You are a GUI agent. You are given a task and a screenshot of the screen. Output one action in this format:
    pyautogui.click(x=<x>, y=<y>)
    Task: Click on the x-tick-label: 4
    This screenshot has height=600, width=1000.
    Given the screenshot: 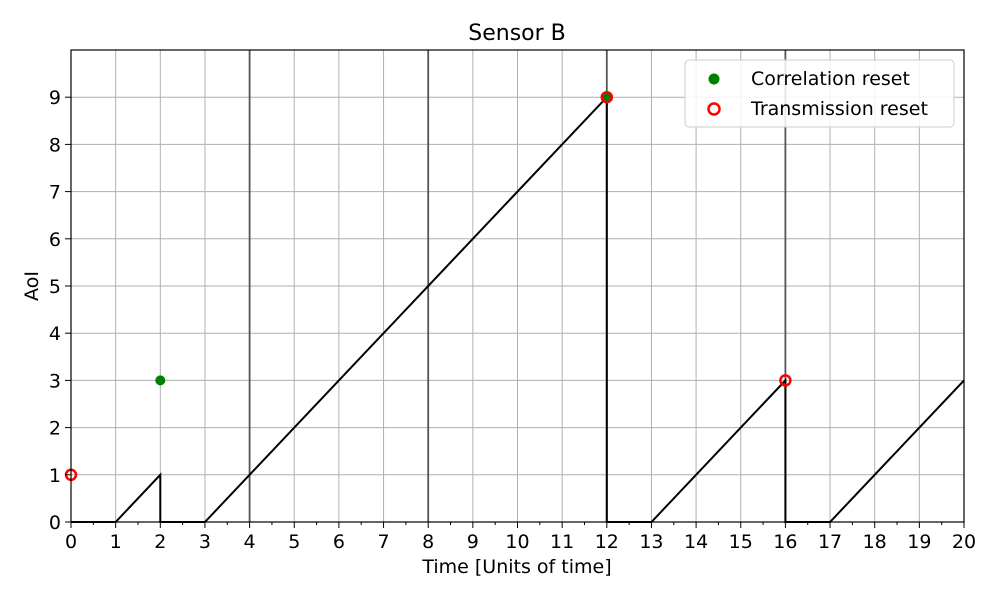 What is the action you would take?
    pyautogui.click(x=250, y=542)
    